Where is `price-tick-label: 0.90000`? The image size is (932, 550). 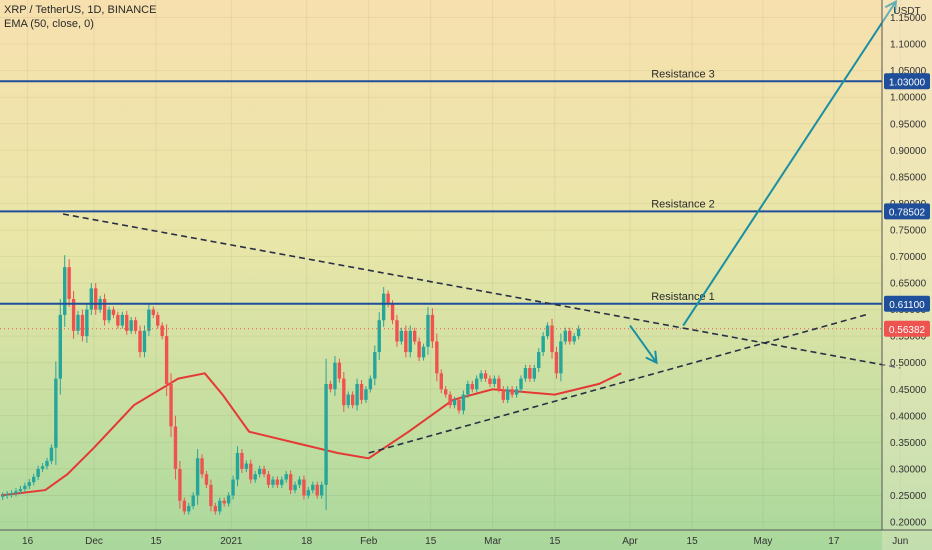 price-tick-label: 0.90000 is located at coordinates (908, 151).